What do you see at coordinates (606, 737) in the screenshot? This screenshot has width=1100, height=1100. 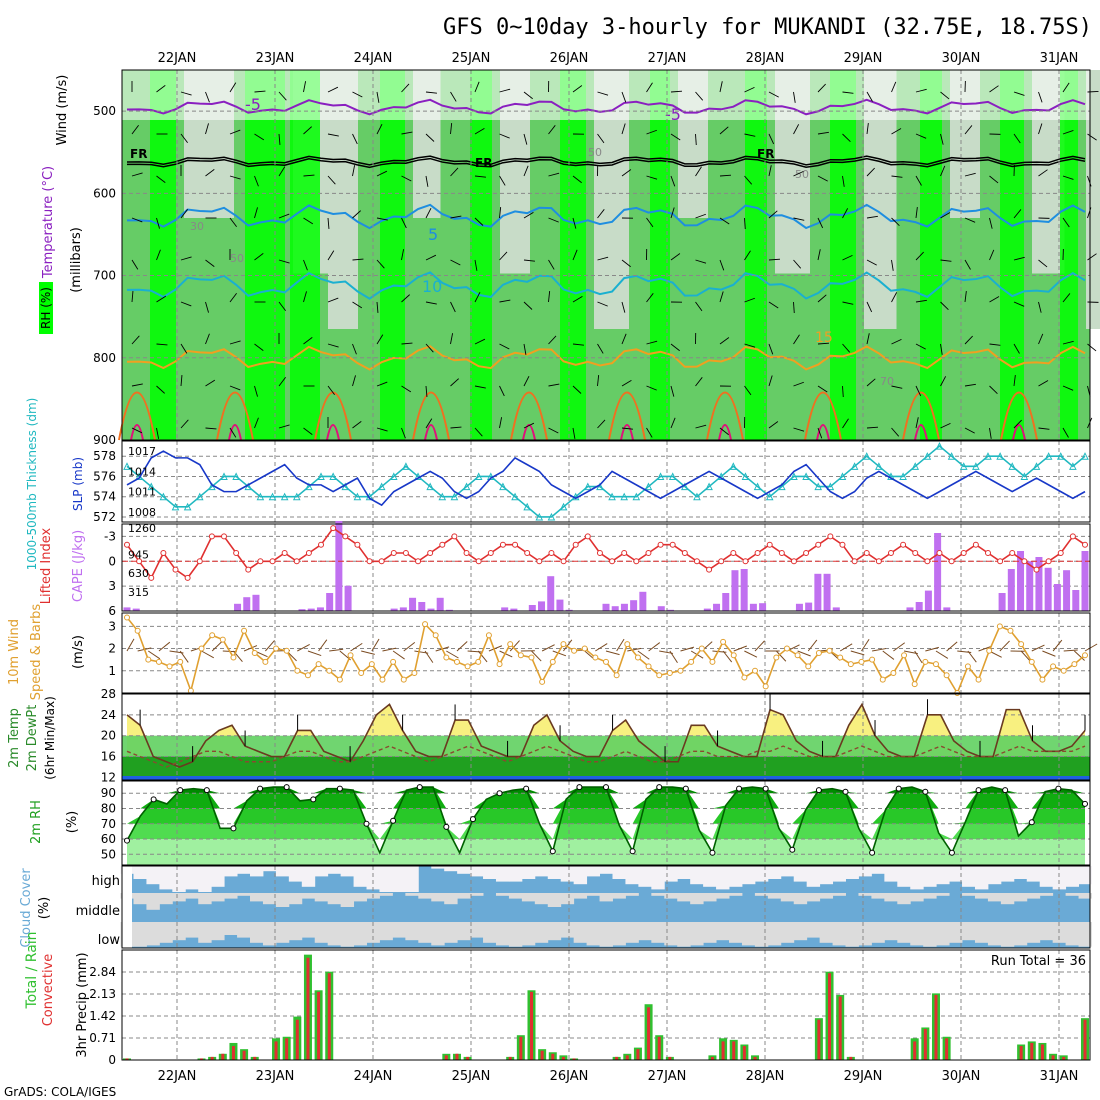 I see `temp2m-frame` at bounding box center [606, 737].